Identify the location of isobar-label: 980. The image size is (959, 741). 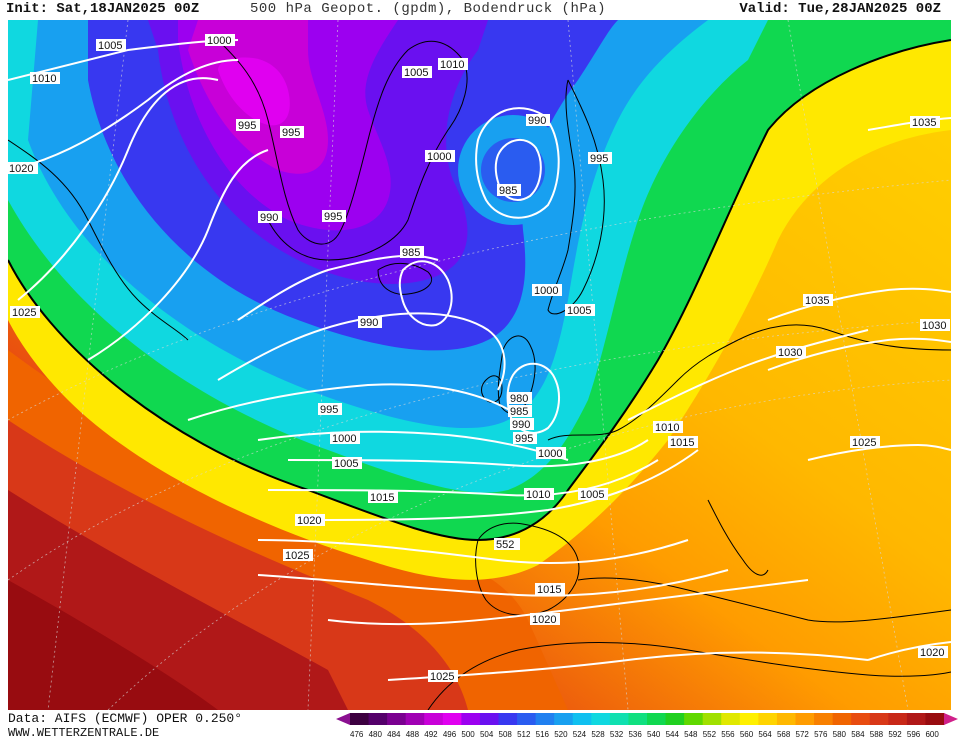
(520, 398).